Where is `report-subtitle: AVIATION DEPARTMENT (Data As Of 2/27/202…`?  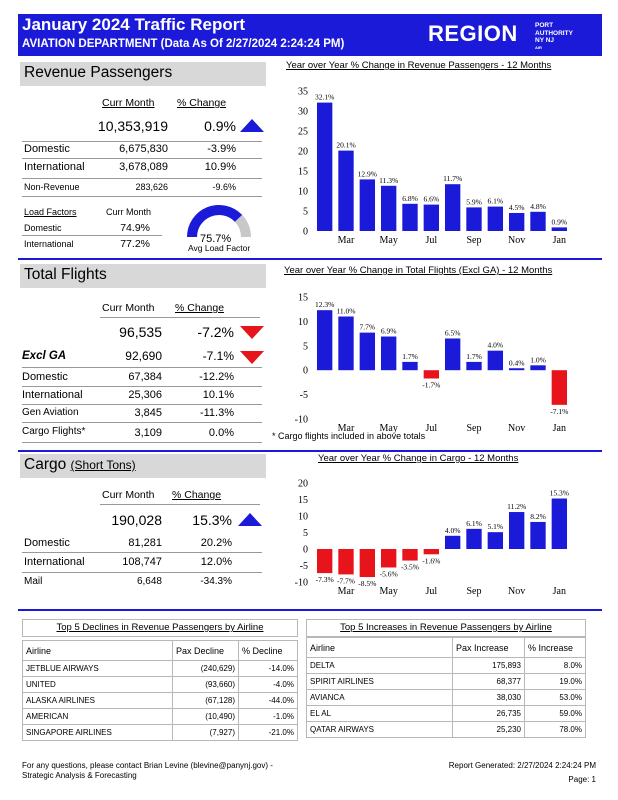 report-subtitle: AVIATION DEPARTMENT (Data As Of 2/27/202… is located at coordinates (183, 44).